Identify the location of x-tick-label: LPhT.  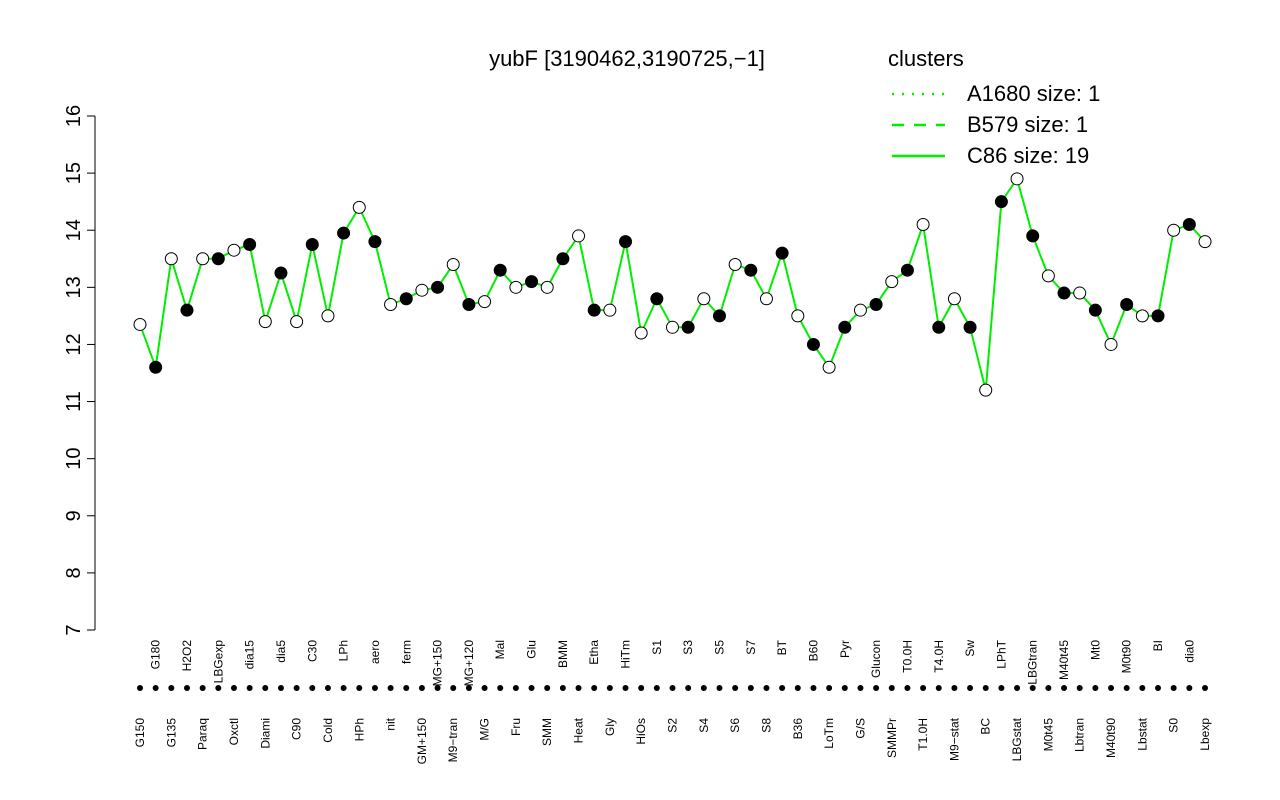
(1001, 653).